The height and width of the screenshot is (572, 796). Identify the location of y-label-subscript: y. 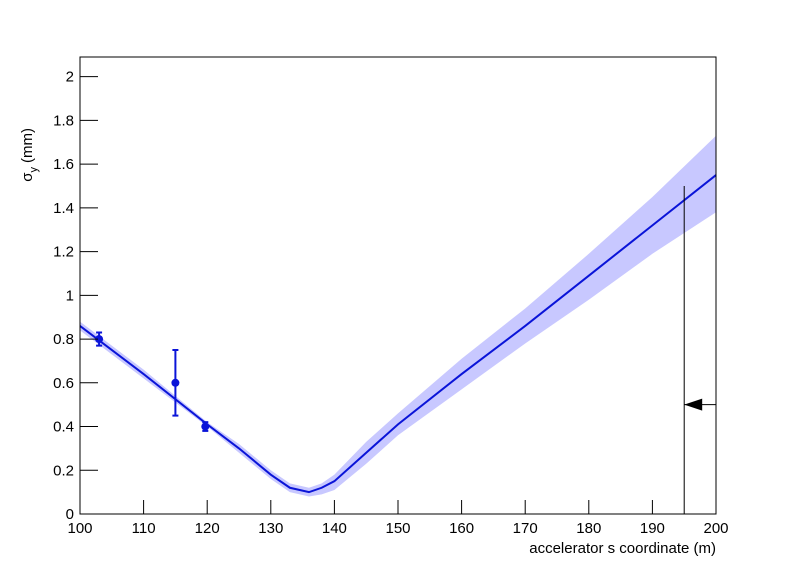
(34, 169).